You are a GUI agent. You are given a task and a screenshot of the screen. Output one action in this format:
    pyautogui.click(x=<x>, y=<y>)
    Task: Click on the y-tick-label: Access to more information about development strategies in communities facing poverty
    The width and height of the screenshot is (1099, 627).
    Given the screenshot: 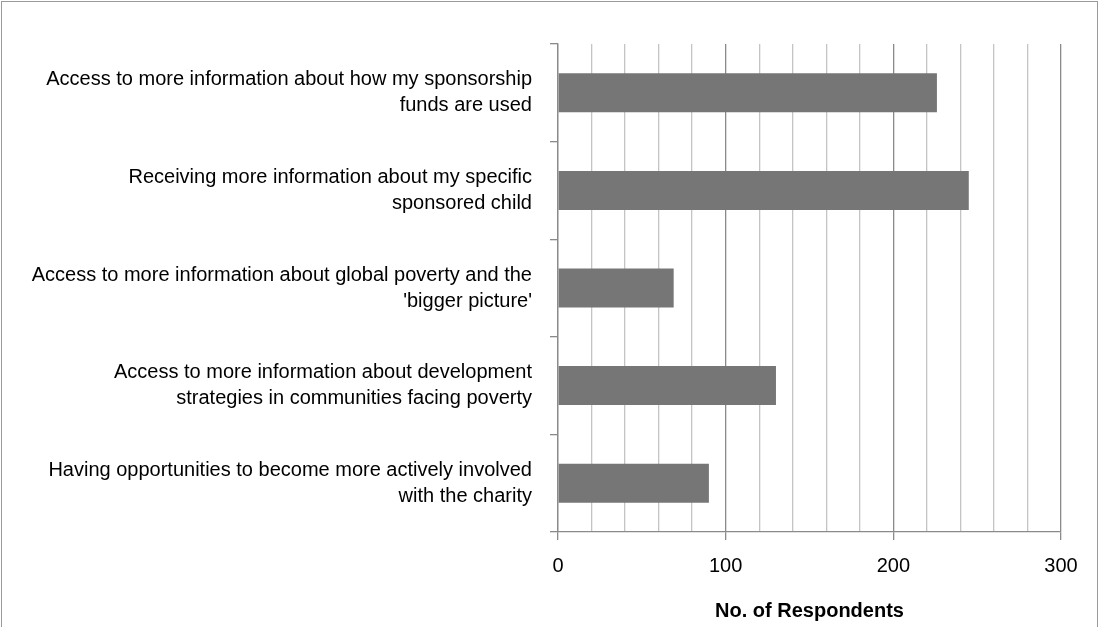 What is the action you would take?
    pyautogui.click(x=323, y=384)
    